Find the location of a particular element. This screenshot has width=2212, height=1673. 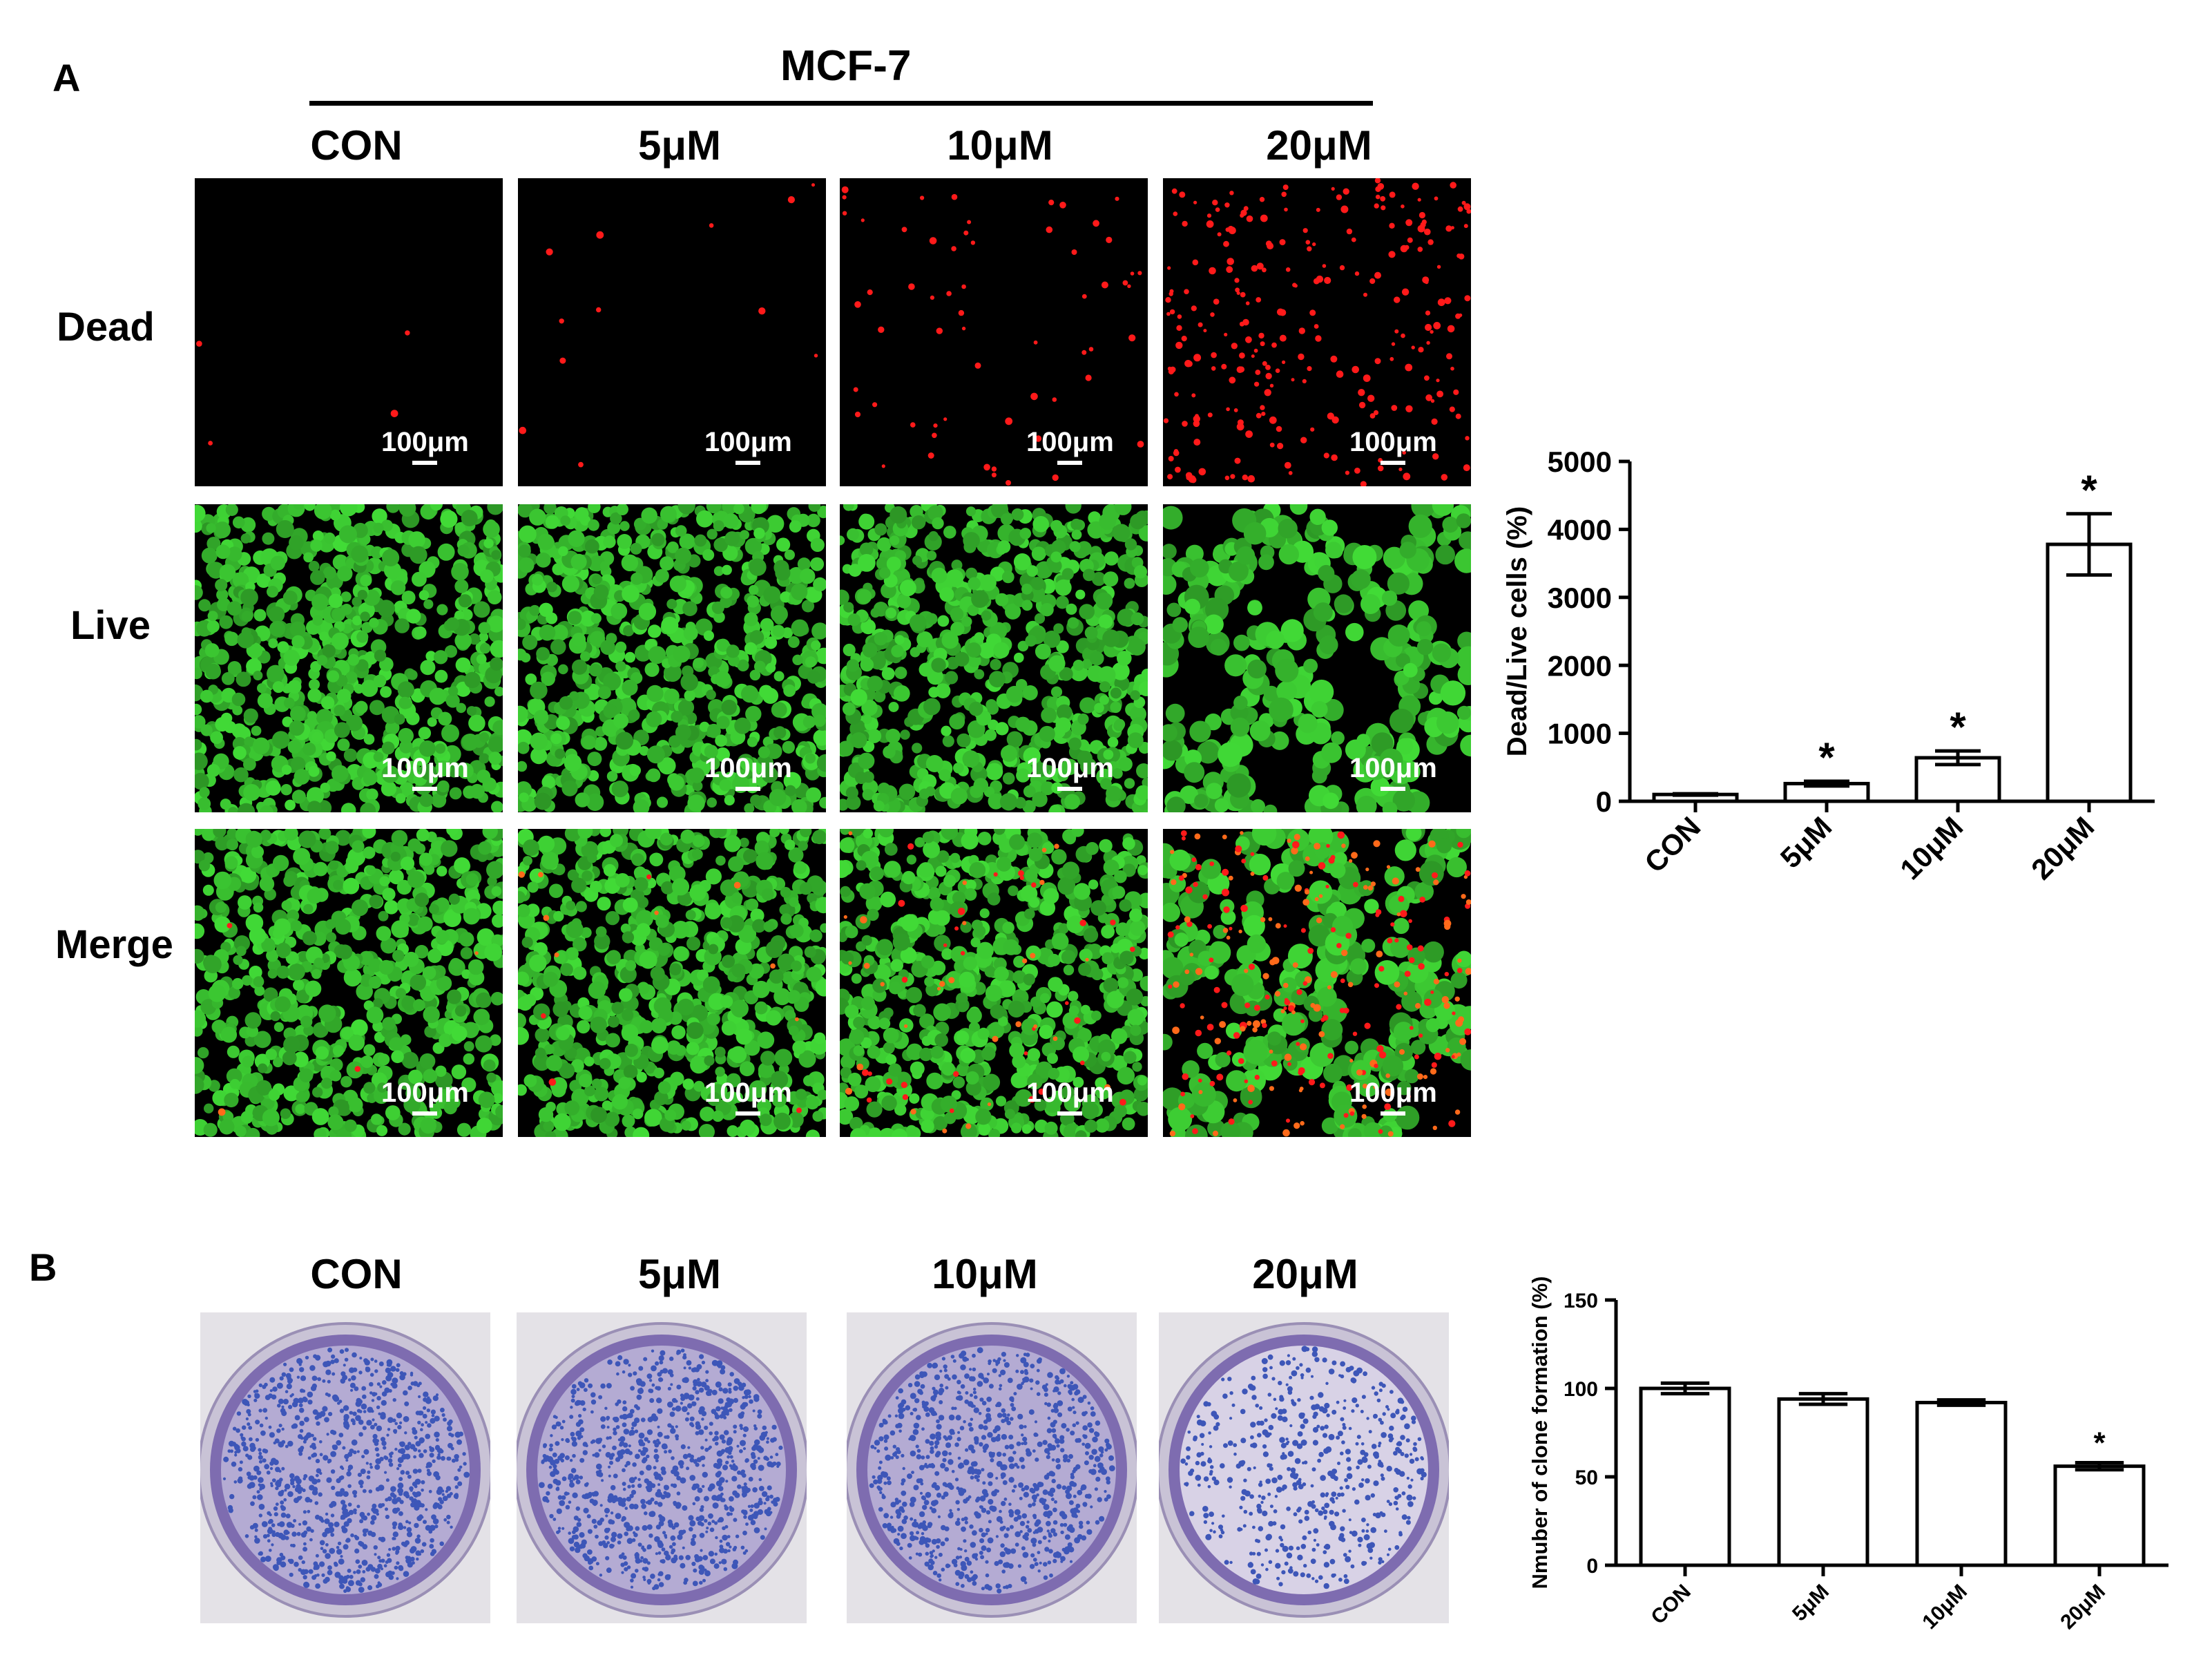

colony-plate-10um is located at coordinates (992, 1467).